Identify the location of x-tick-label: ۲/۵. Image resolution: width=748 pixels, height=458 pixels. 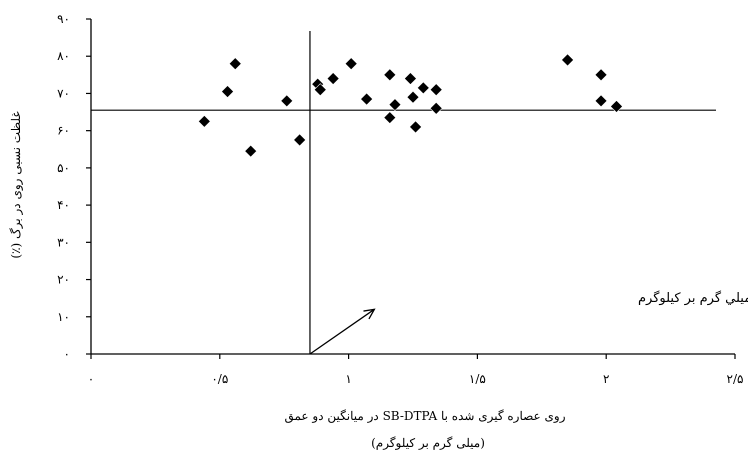
(735, 379).